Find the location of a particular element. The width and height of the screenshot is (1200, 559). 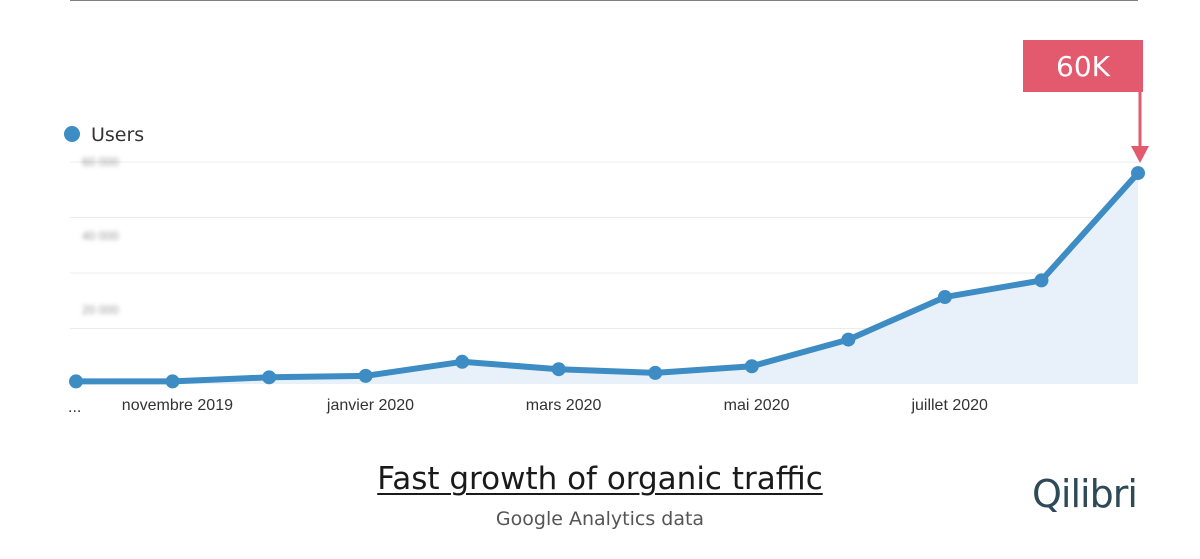

y-tick-label: 20 000 is located at coordinates (100, 310).